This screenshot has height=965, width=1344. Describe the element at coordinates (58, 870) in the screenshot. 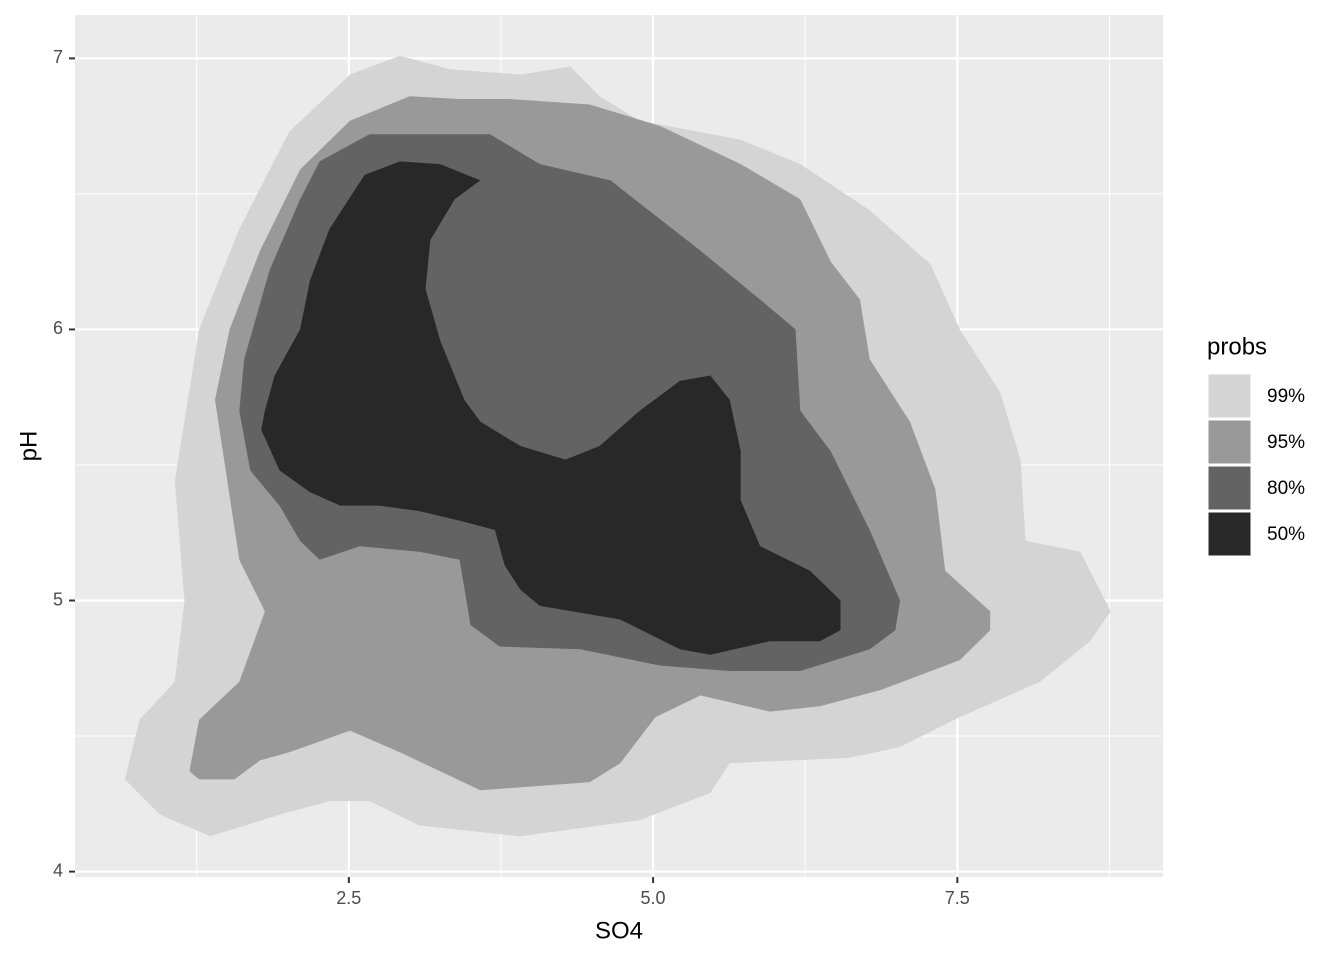

I see `y-tick-label: 4` at that location.